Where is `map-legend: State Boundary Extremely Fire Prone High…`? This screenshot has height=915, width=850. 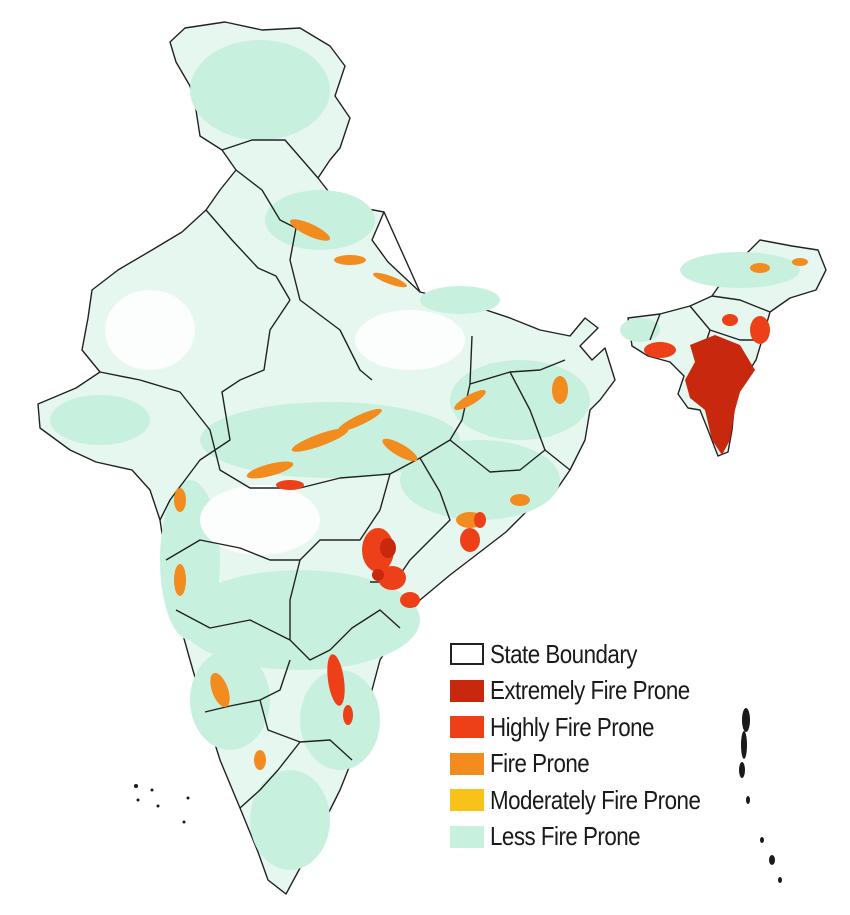 map-legend: State Boundary Extremely Fire Prone High… is located at coordinates (615, 745).